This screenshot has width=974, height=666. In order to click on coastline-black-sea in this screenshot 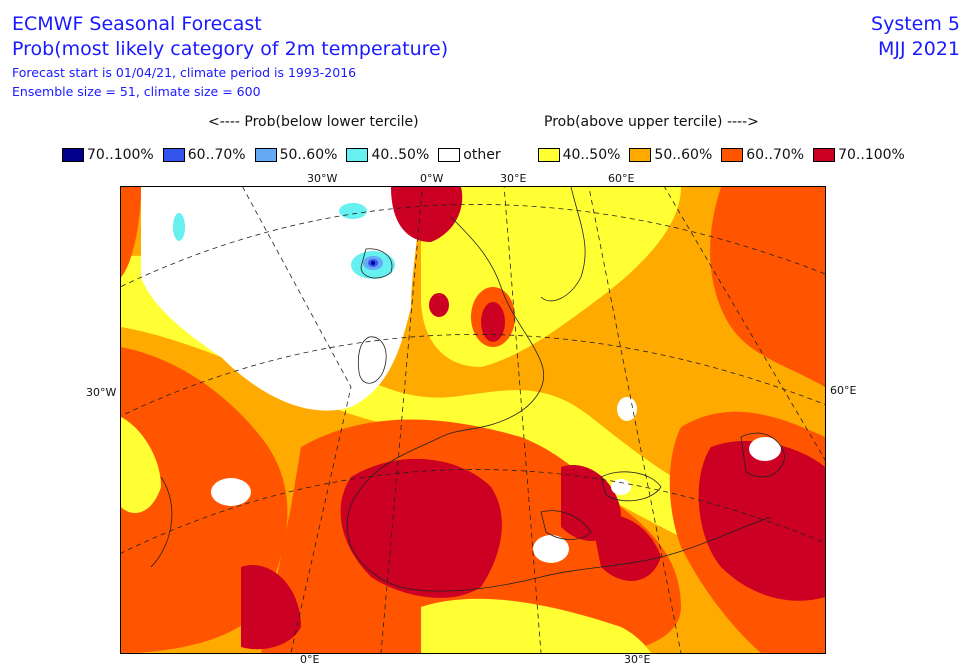, I will do `click(631, 486)`.